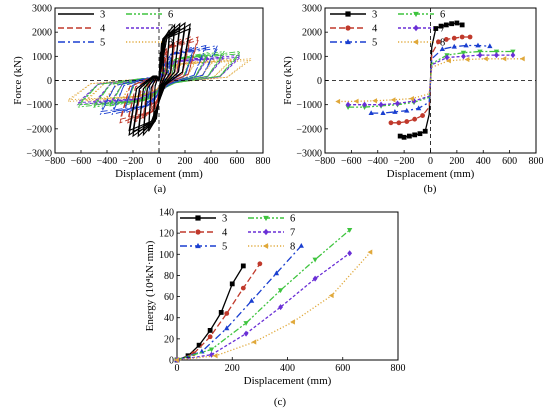 This screenshot has width=550, height=411. What do you see at coordinates (39, 129) in the screenshot?
I see `y-tick-label: −2000` at bounding box center [39, 129].